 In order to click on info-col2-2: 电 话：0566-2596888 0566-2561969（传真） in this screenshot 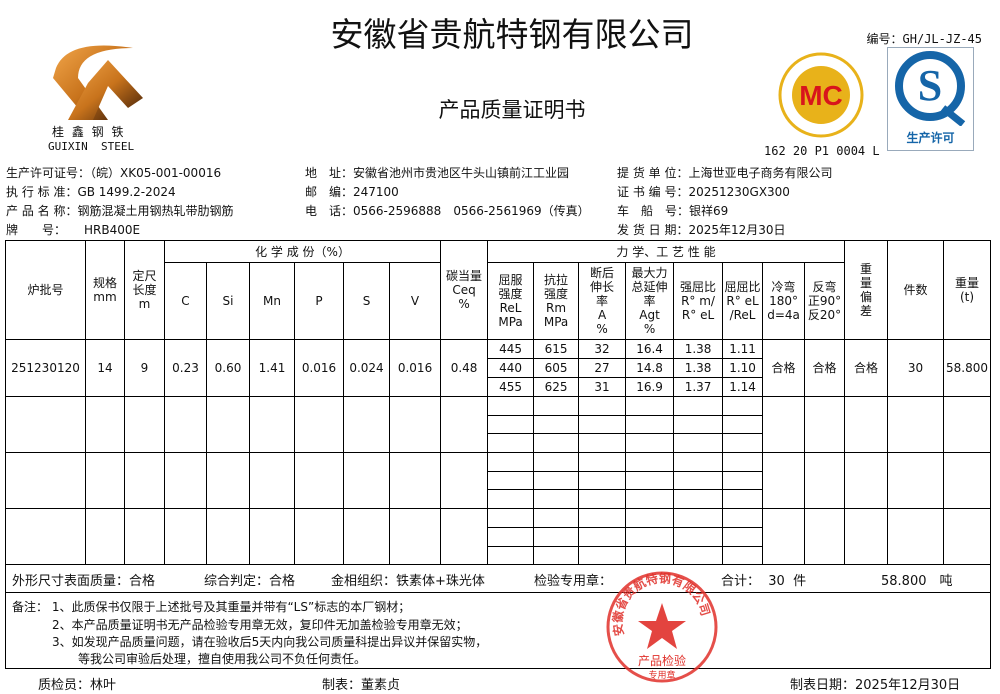, I will do `click(447, 211)`.